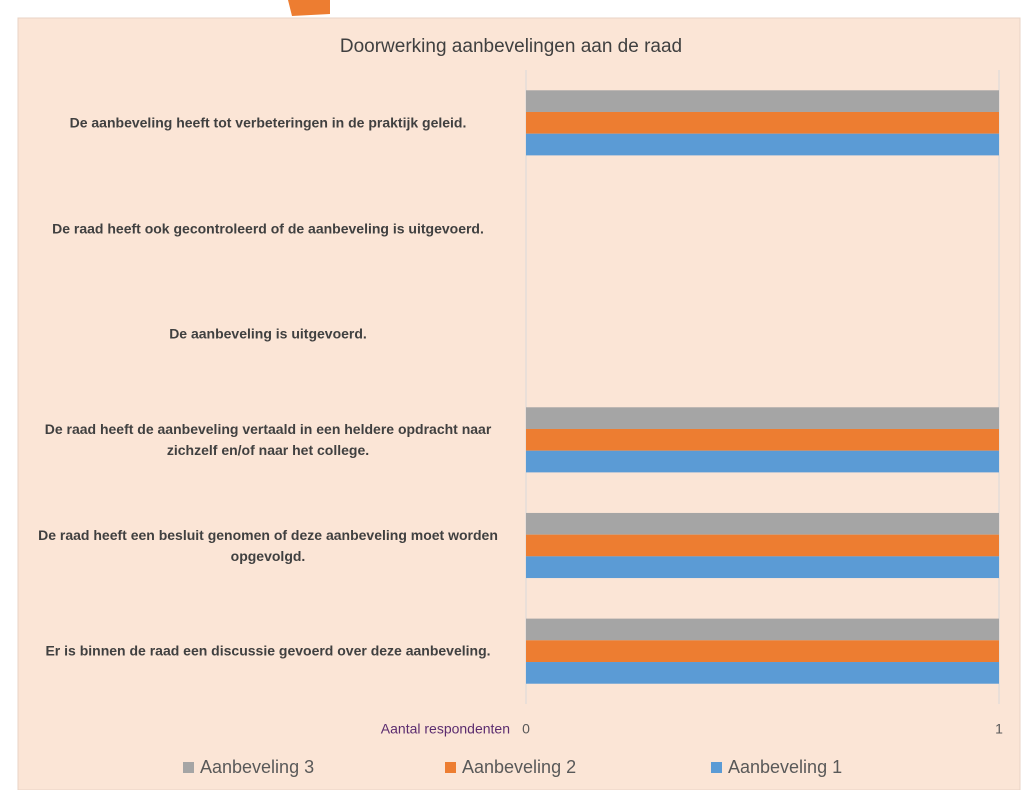 This screenshot has height=790, width=1023. I want to click on x-axis-label: Aantal respondenten, so click(445, 729).